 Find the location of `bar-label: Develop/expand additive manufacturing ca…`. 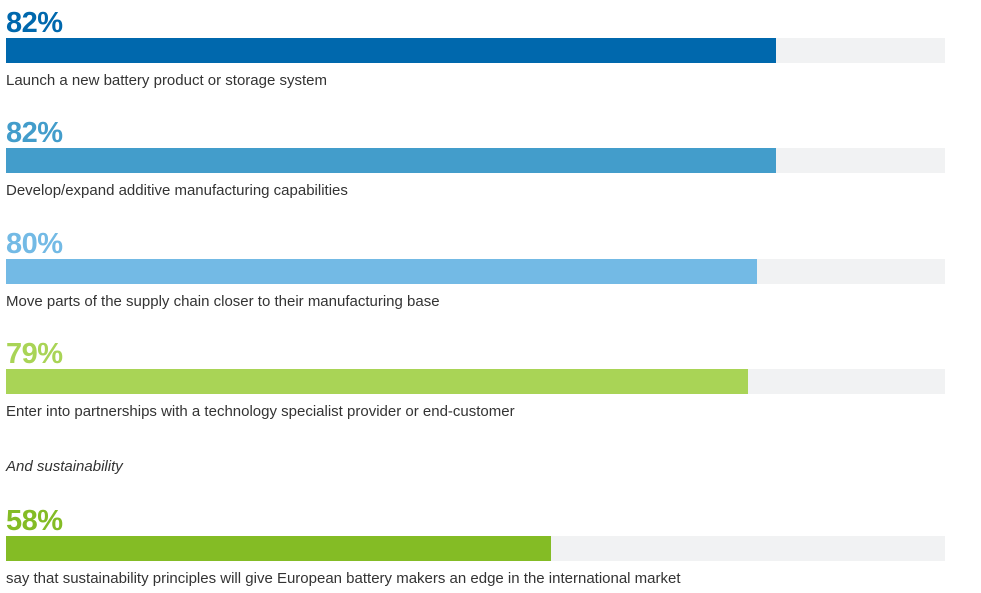

bar-label: Develop/expand additive manufacturing ca… is located at coordinates (177, 190).